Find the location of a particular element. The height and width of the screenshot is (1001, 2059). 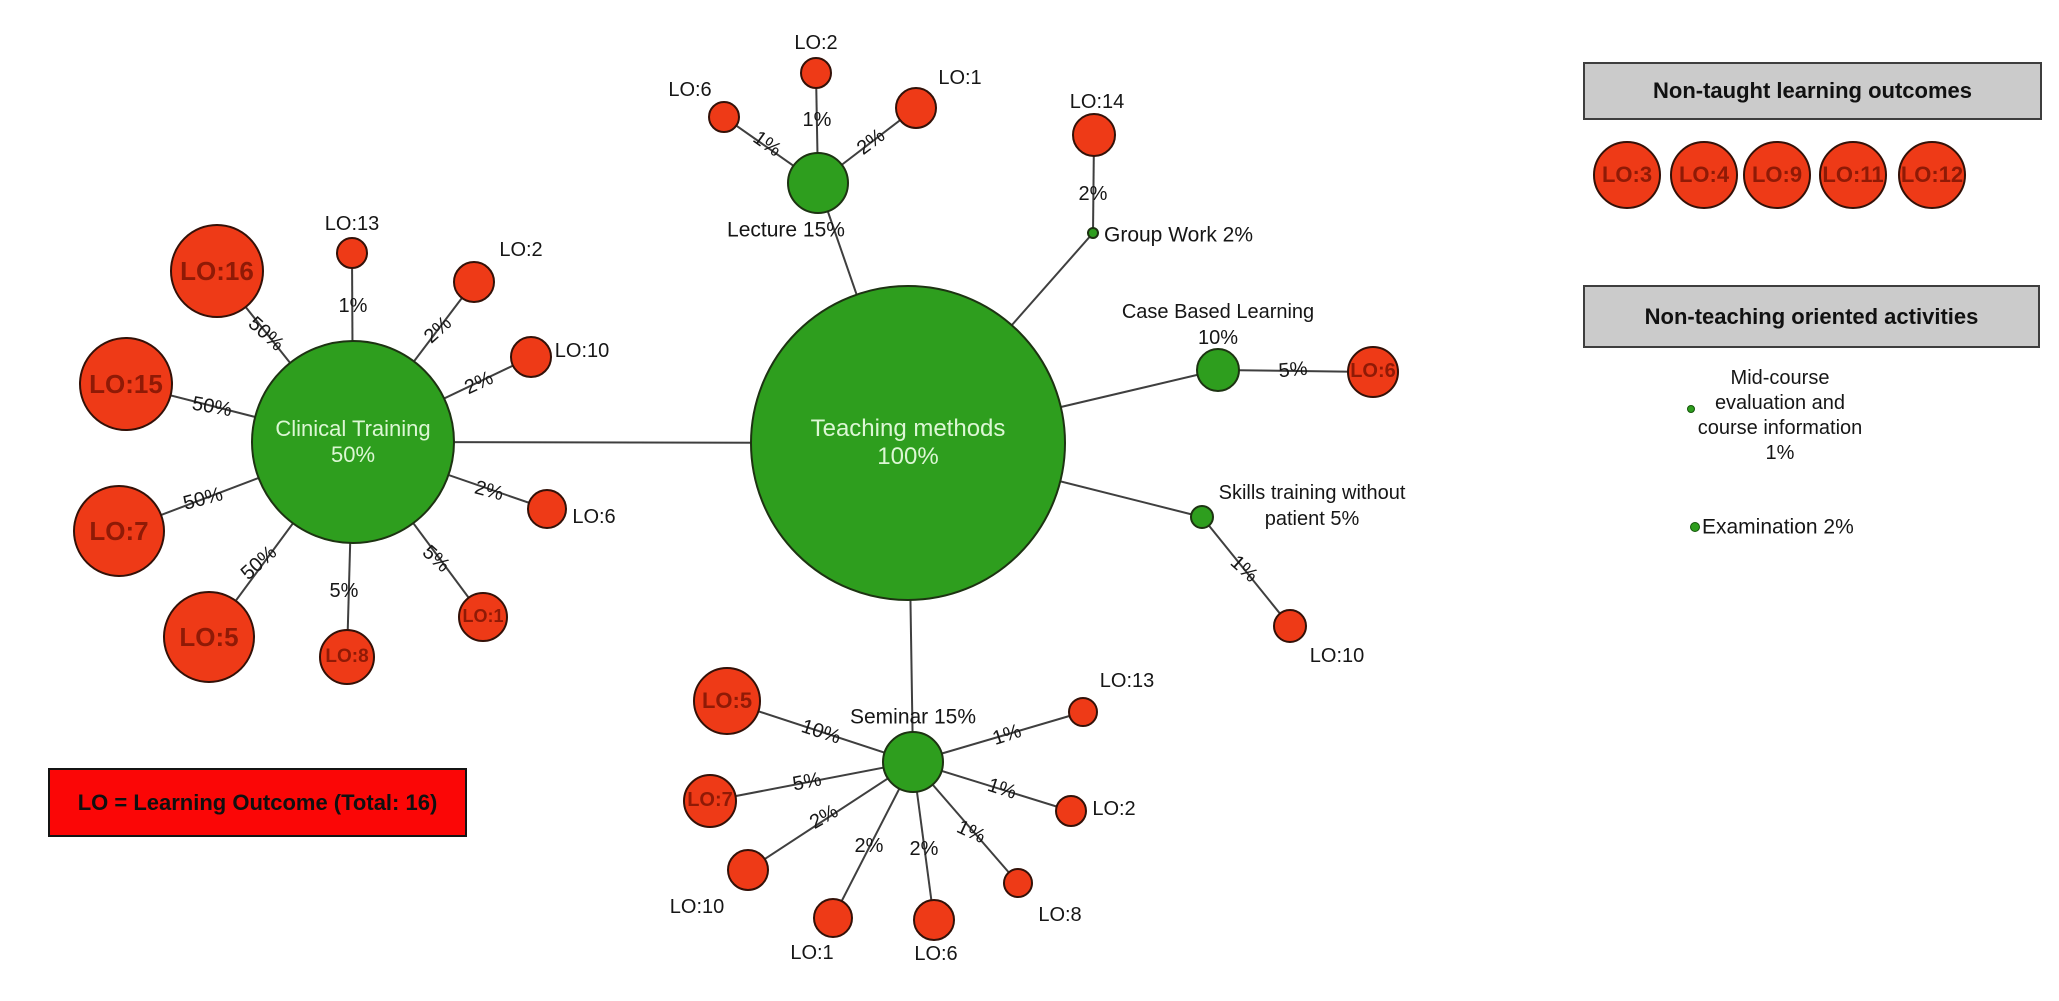

node-s-lo7: LO:7 is located at coordinates (710, 801).